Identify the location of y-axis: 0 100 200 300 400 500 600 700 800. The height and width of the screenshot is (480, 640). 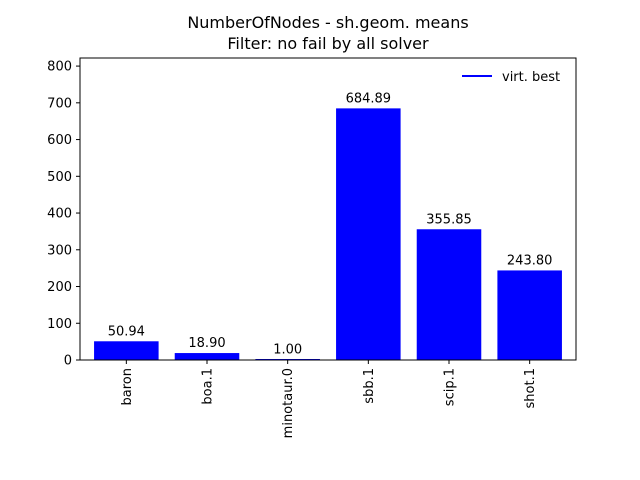
(63, 214).